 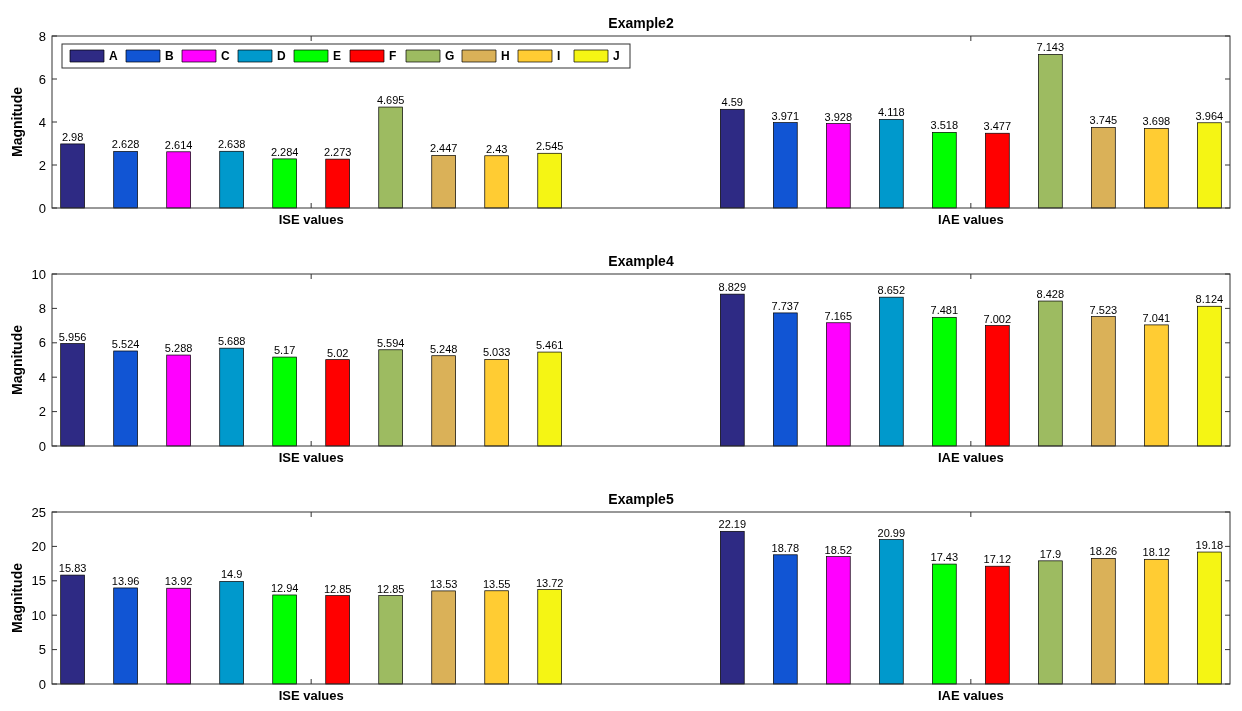 What do you see at coordinates (1156, 317) in the screenshot?
I see `data-label: 7.041` at bounding box center [1156, 317].